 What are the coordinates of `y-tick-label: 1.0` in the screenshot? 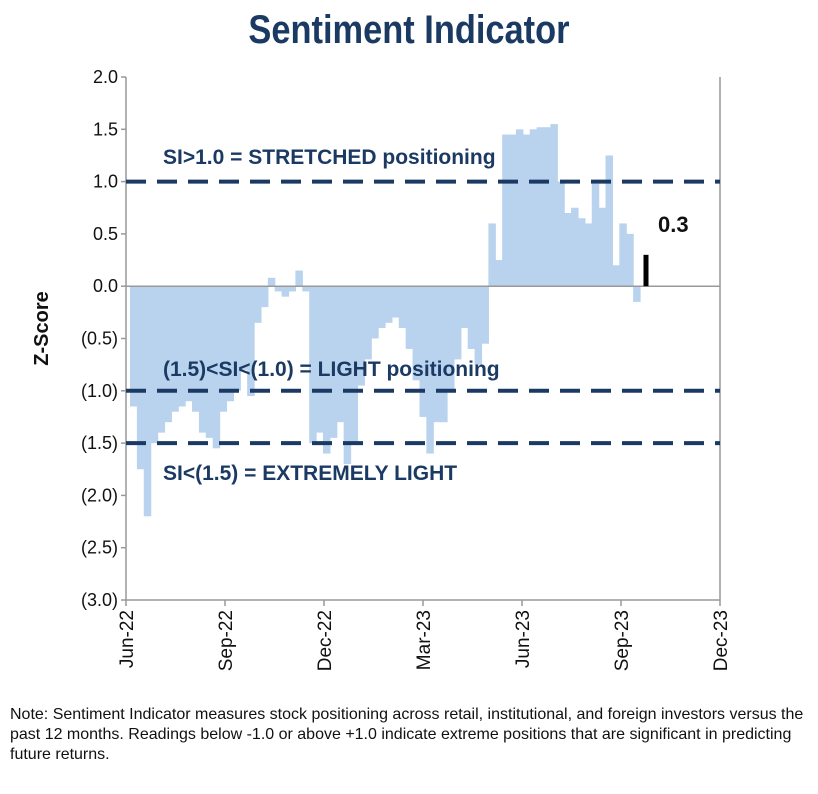 It's located at (105, 182).